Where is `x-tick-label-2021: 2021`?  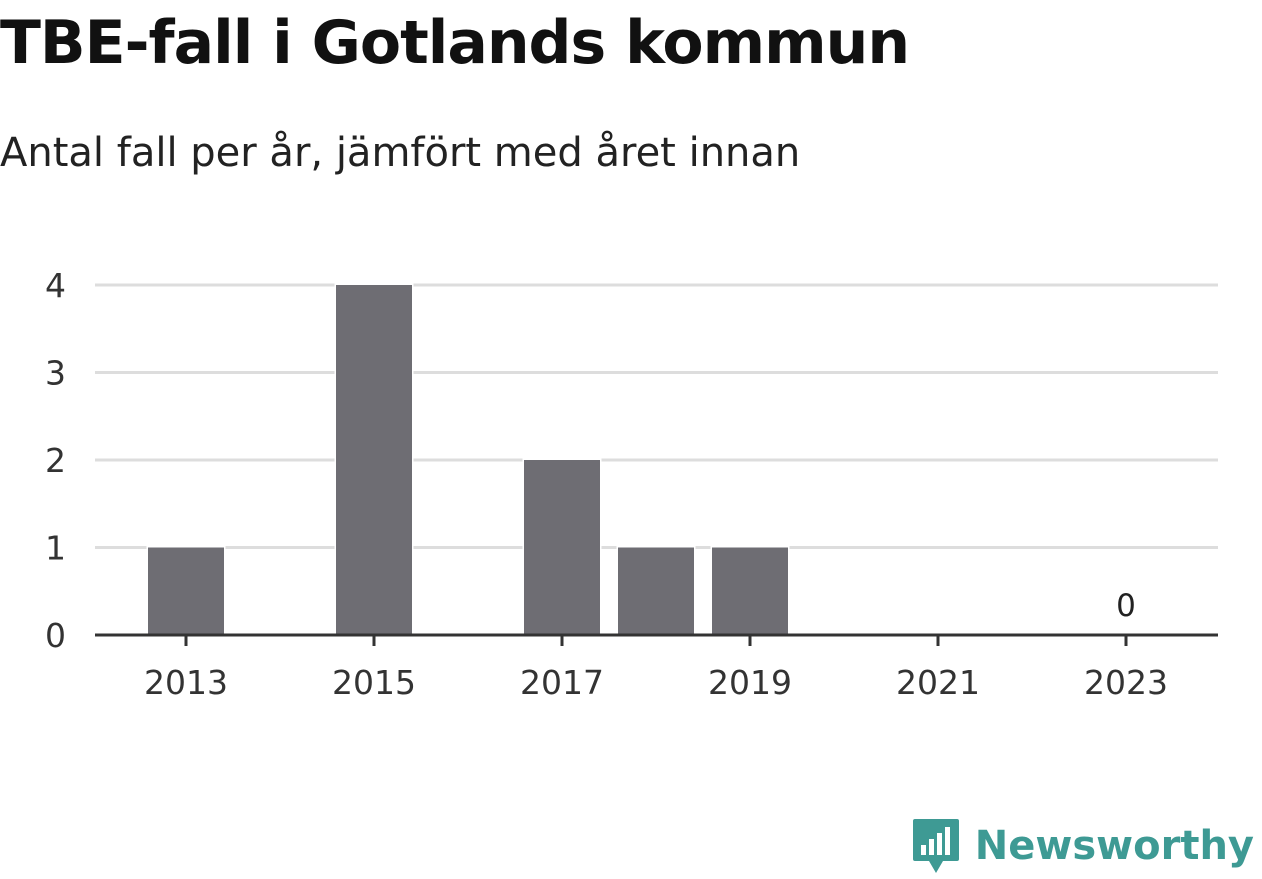 x-tick-label-2021: 2021 is located at coordinates (938, 682).